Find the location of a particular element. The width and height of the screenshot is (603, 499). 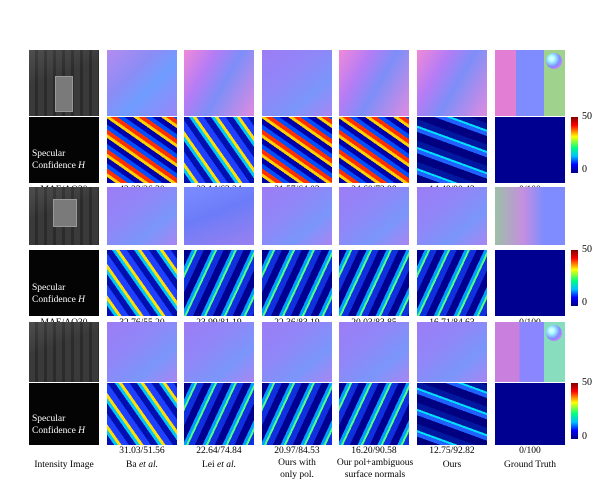

metric-ground-truth-3: 0/100 is located at coordinates (530, 451).